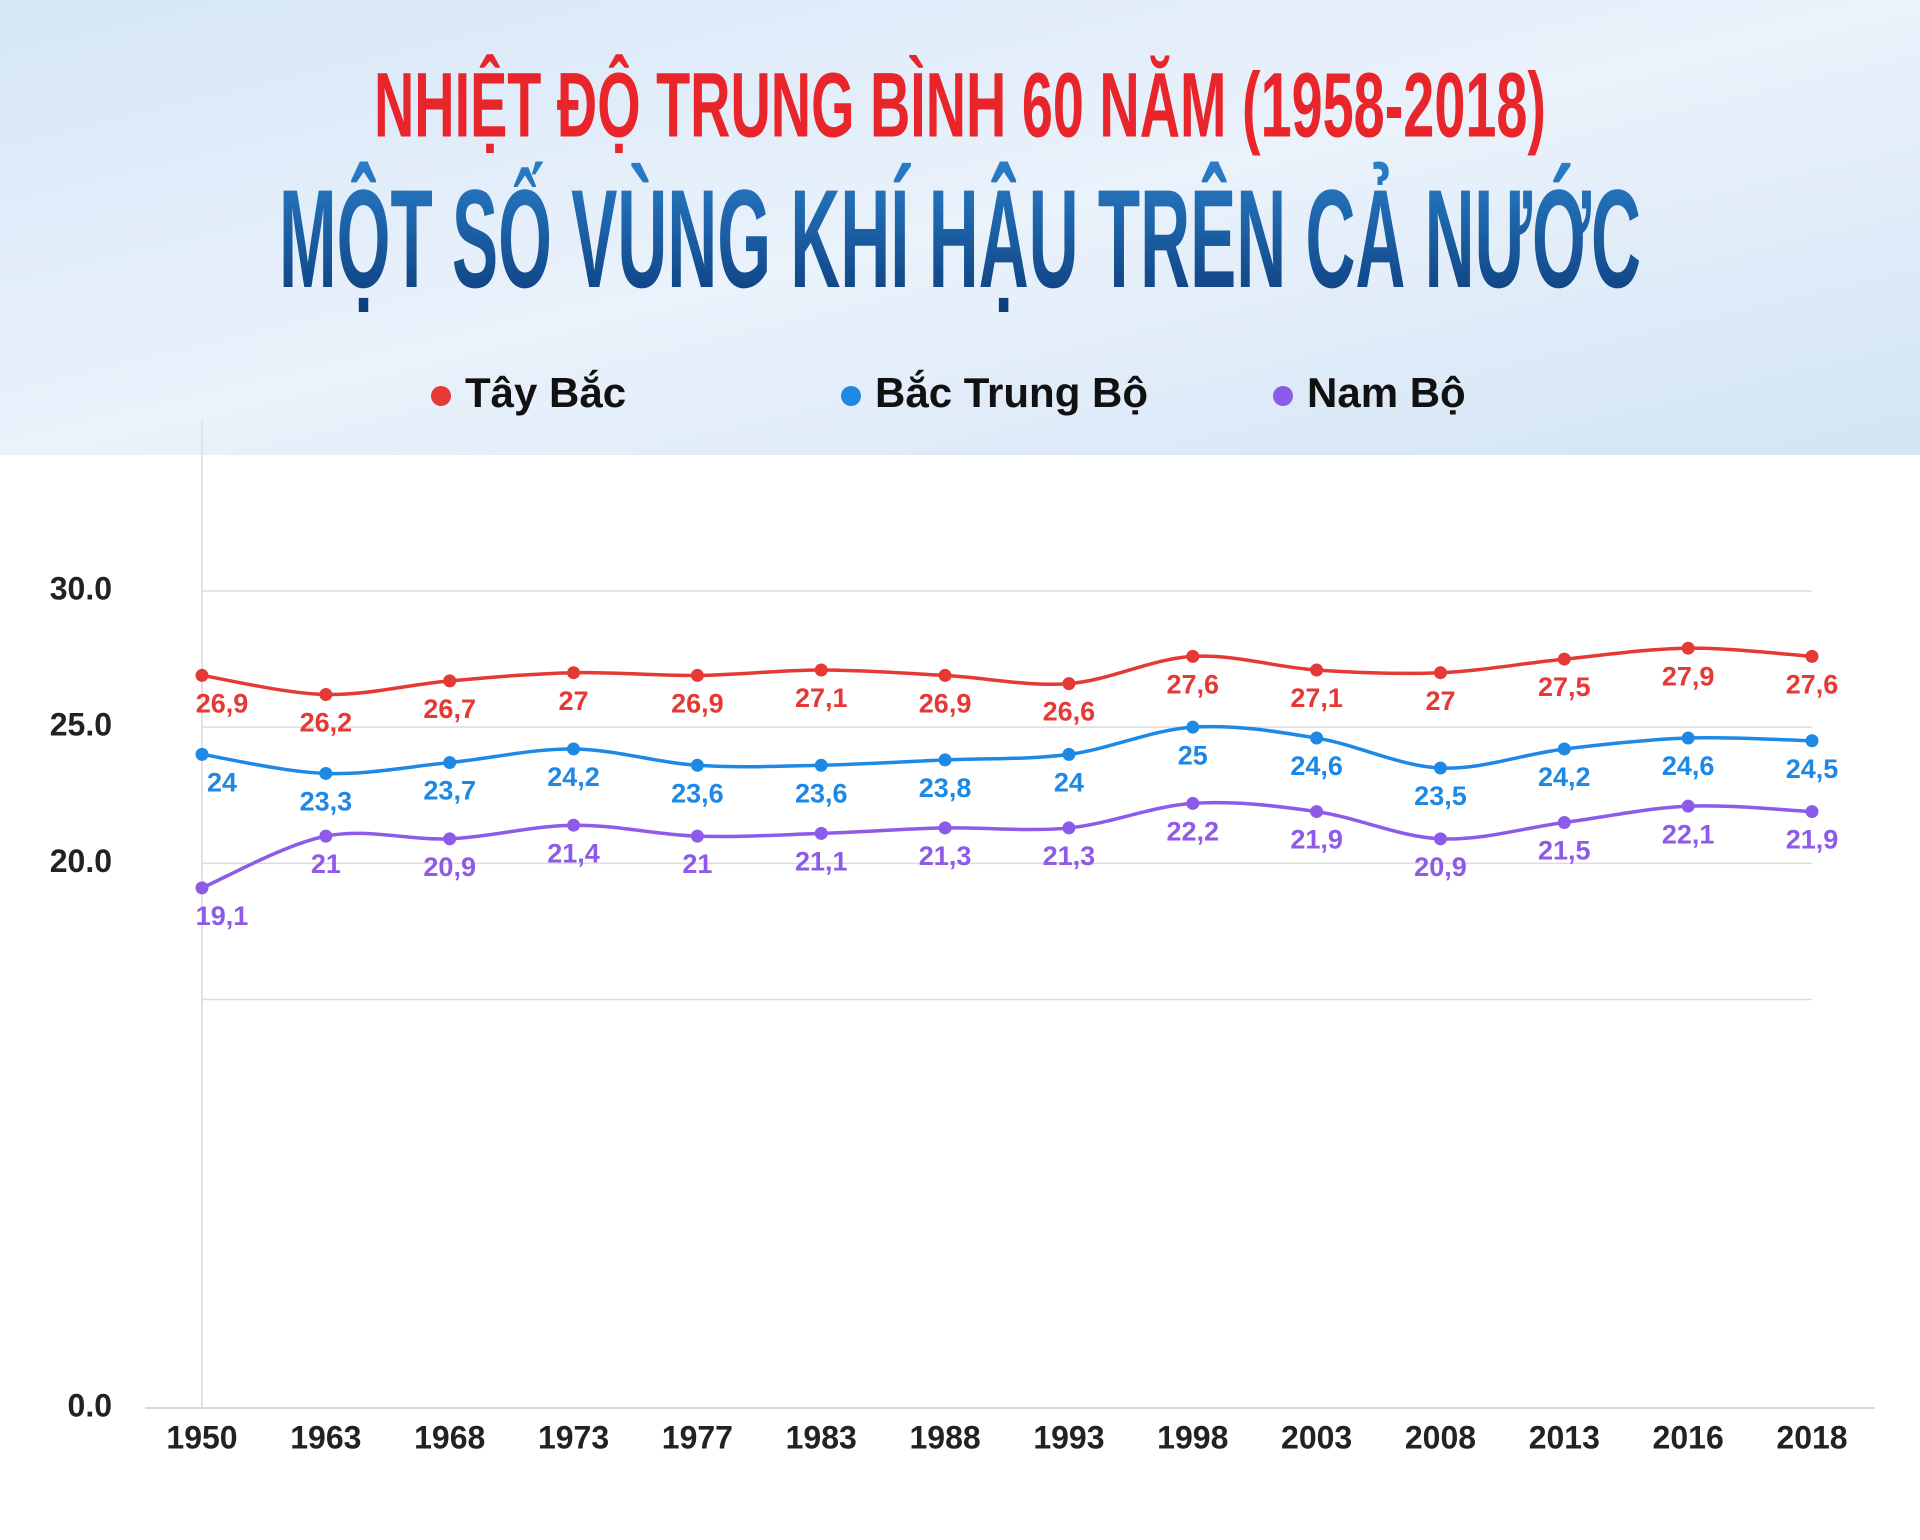 This screenshot has width=1920, height=1540. I want to click on data-label: 21,1, so click(821, 862).